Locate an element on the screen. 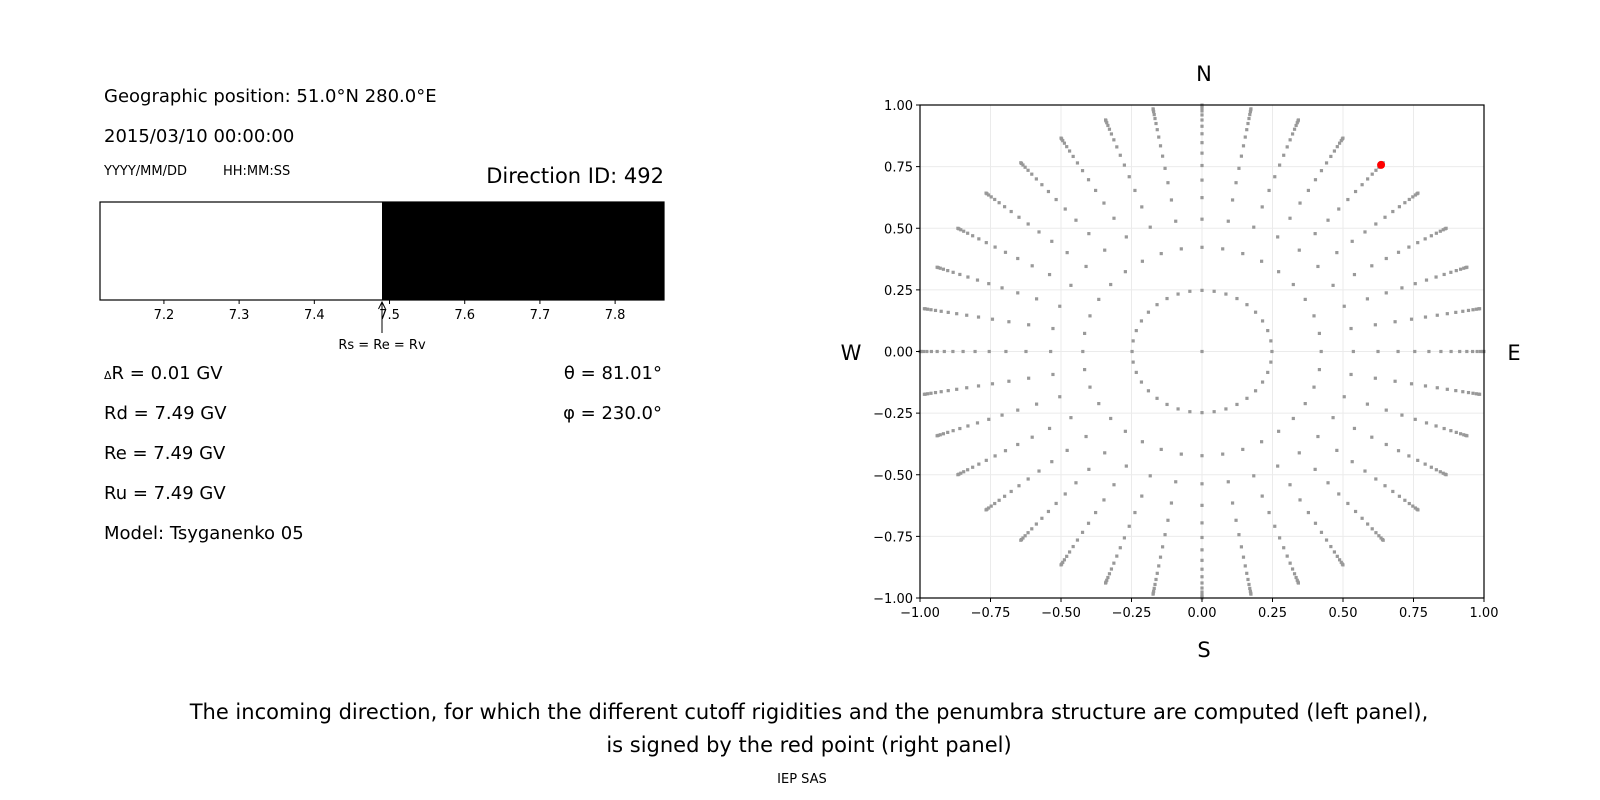 Image resolution: width=1600 pixels, height=800 pixels. x-tick-label: 7.8 is located at coordinates (615, 315).